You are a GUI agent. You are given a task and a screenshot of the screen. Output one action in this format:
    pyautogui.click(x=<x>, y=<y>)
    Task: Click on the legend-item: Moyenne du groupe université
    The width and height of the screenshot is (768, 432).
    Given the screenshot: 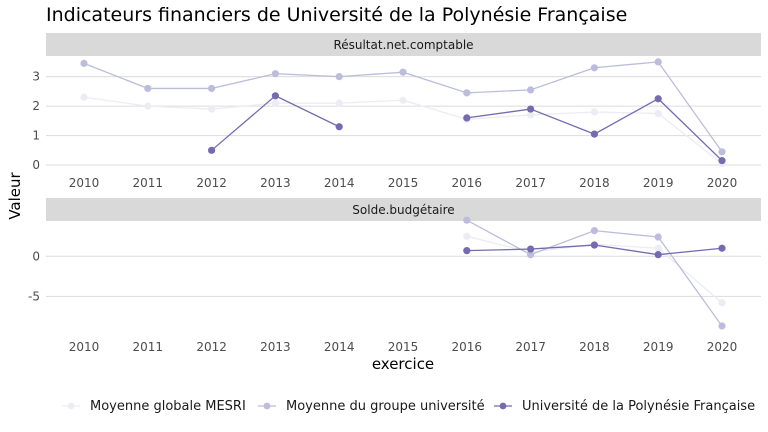 What is the action you would take?
    pyautogui.click(x=371, y=406)
    